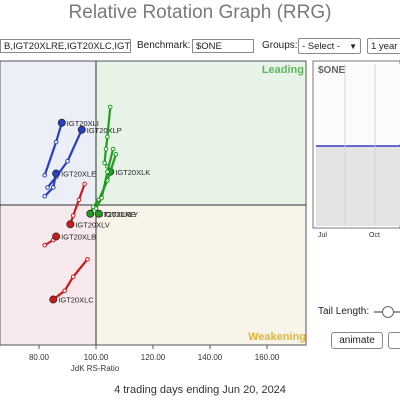 The image size is (400, 400). What do you see at coordinates (88, 205) in the screenshot?
I see `series-IGT20XLV: IGT20XLV` at bounding box center [88, 205].